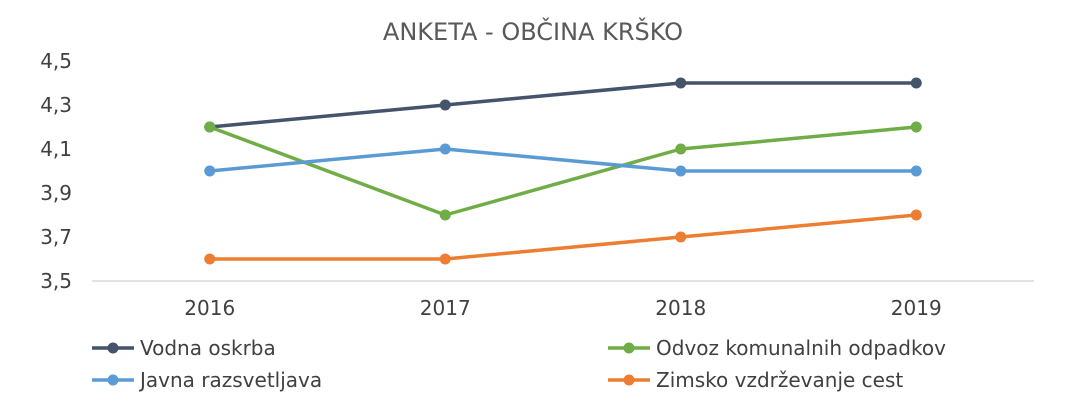  What do you see at coordinates (801, 348) in the screenshot?
I see `legend-label: Odvoz komunalnih odpadkov` at bounding box center [801, 348].